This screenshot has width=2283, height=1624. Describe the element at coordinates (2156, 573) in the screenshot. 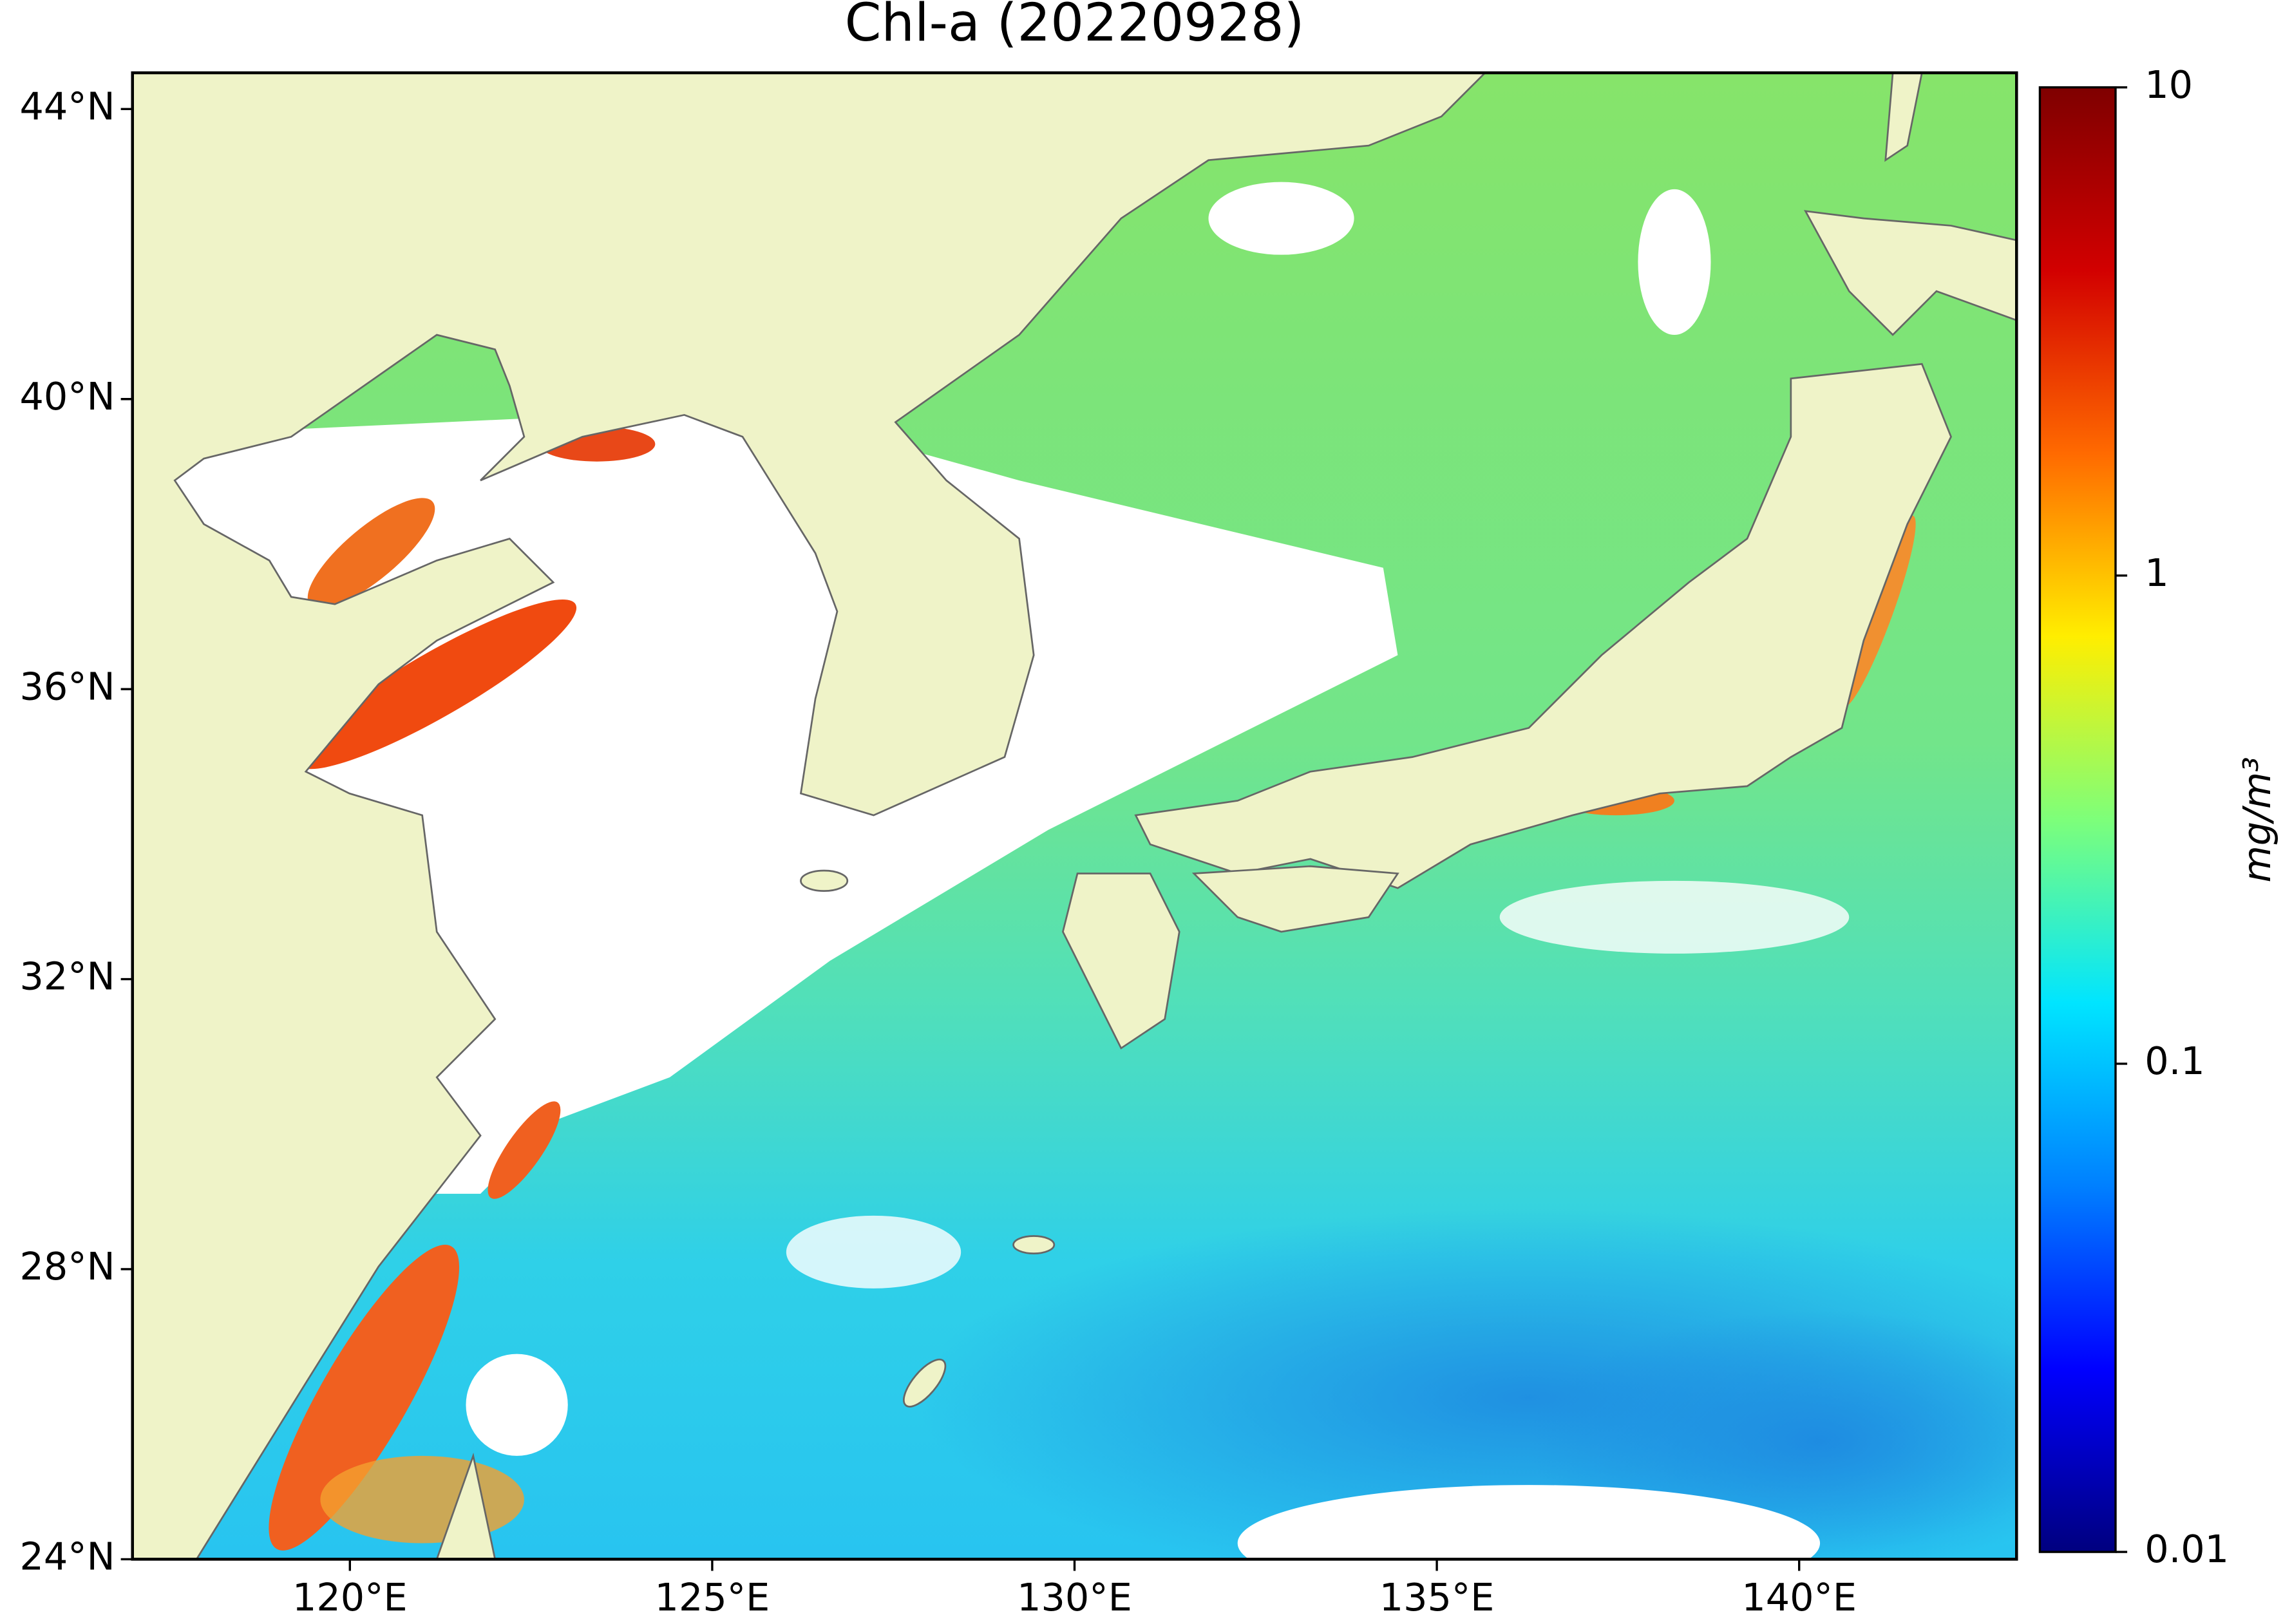

I see `colorbar-tick-label: 1` at that location.